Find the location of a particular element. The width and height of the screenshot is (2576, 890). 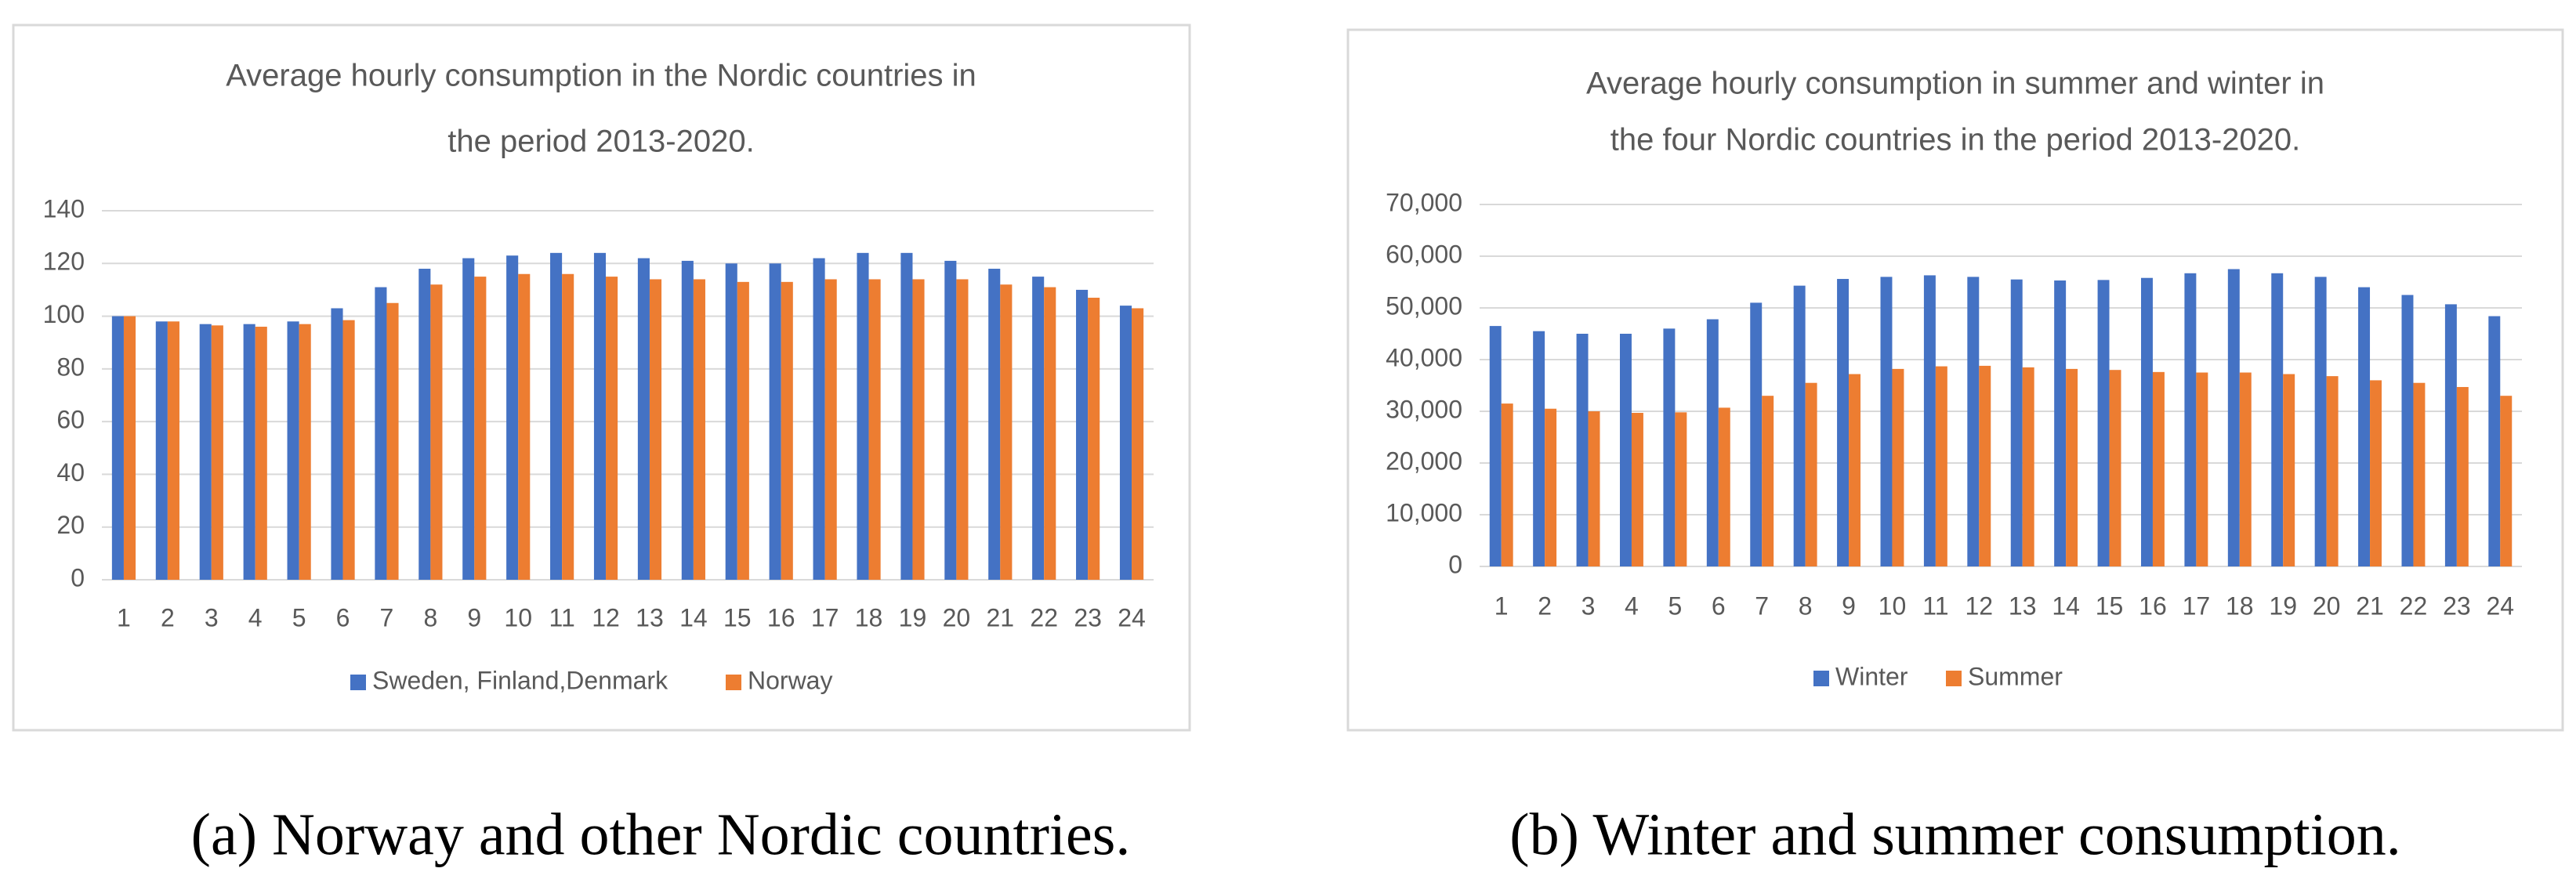

x-tick-label: 11 is located at coordinates (1935, 606).